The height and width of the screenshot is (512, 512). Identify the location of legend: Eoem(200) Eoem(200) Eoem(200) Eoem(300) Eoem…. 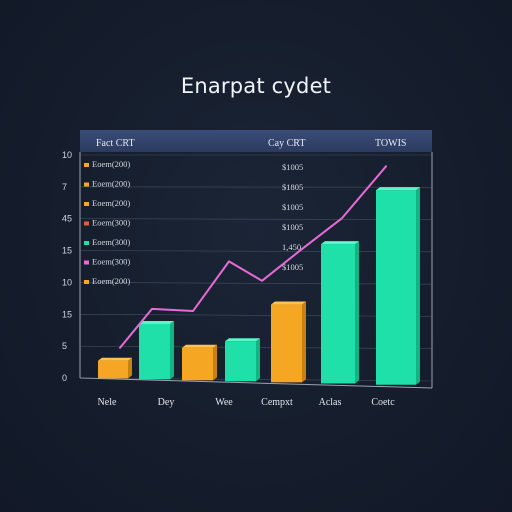
(107, 222).